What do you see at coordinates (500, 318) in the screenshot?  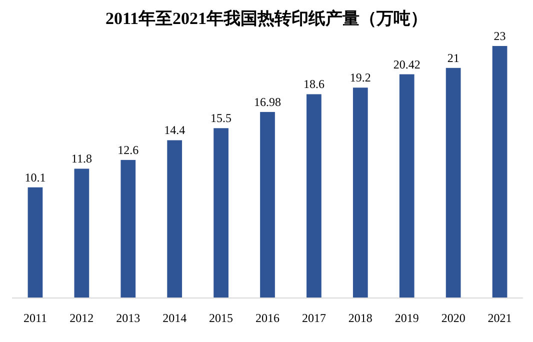 I see `x-tick-label: 2021` at bounding box center [500, 318].